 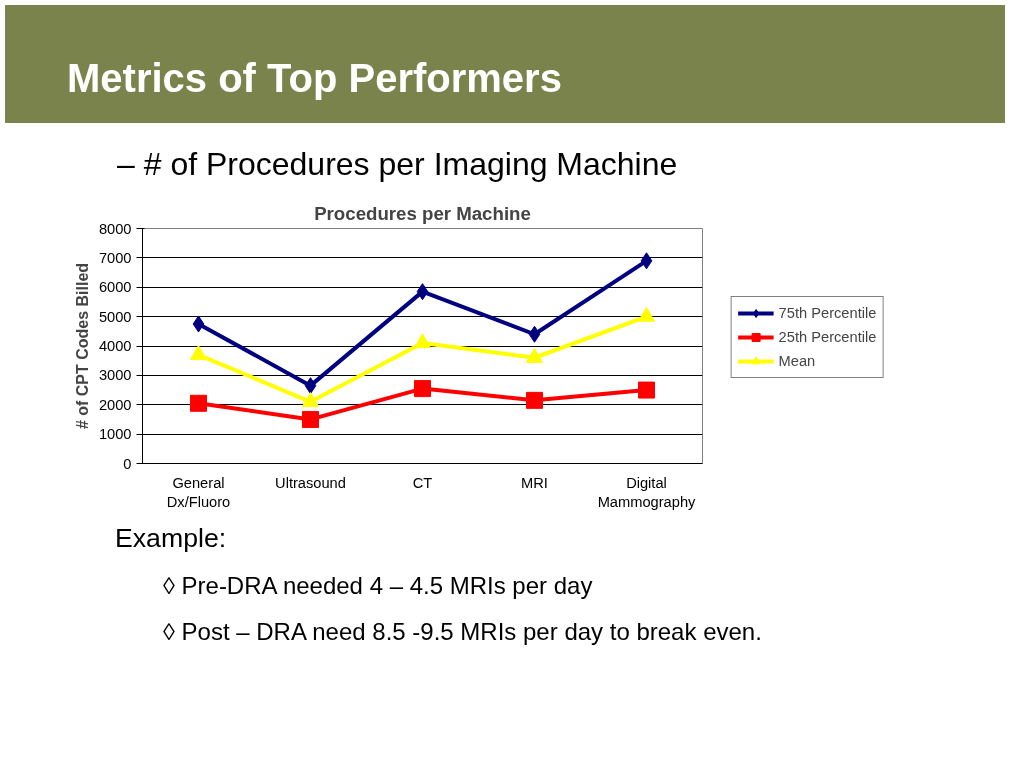 What do you see at coordinates (115, 228) in the screenshot?
I see `y-tick-label: 8000` at bounding box center [115, 228].